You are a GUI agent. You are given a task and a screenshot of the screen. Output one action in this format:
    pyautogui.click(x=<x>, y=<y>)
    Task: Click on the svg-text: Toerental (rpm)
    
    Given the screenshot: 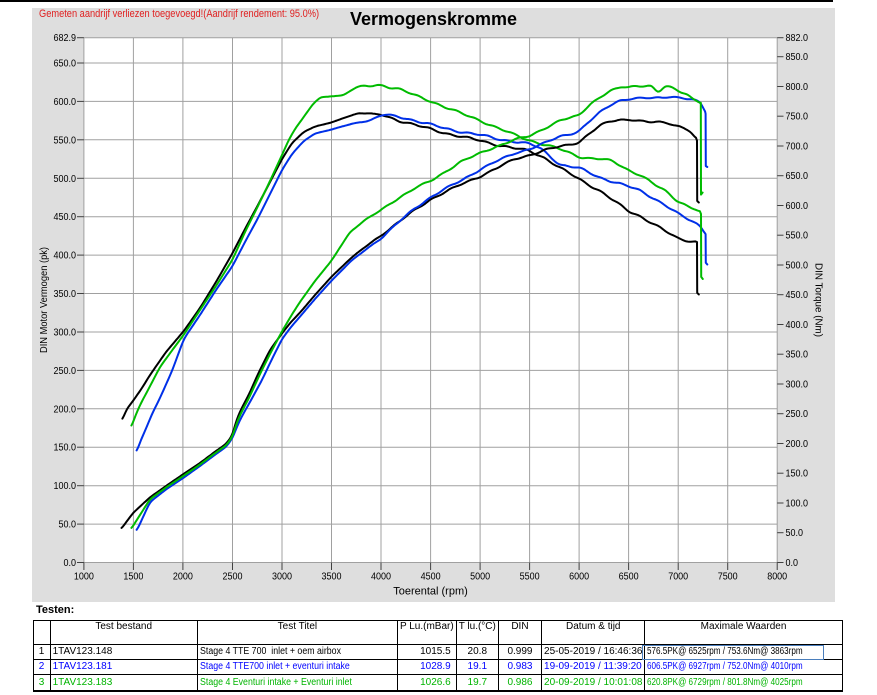 What is the action you would take?
    pyautogui.click(x=430, y=592)
    